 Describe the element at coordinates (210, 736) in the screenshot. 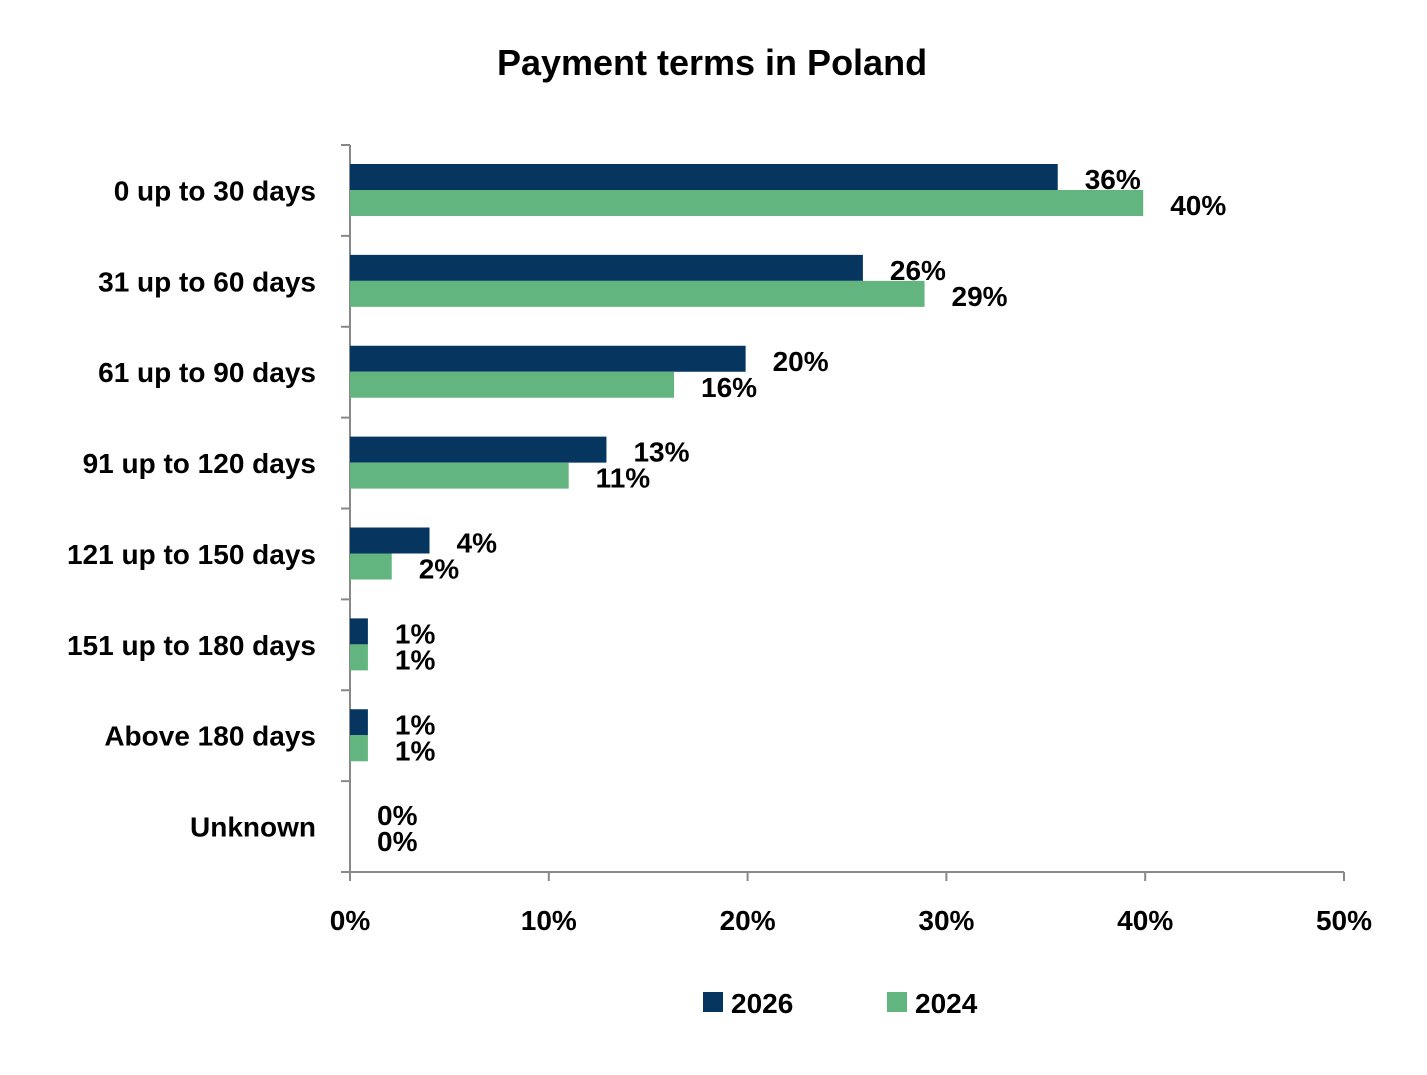

I see `category-label: Above 180 days` at that location.